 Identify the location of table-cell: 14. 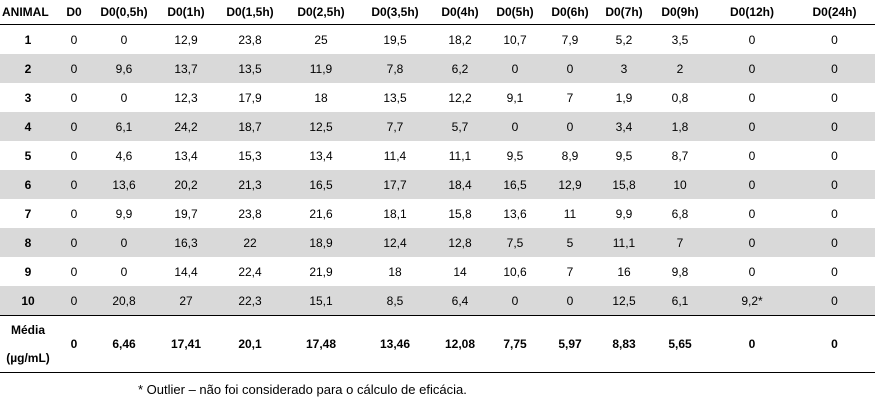
(460, 271).